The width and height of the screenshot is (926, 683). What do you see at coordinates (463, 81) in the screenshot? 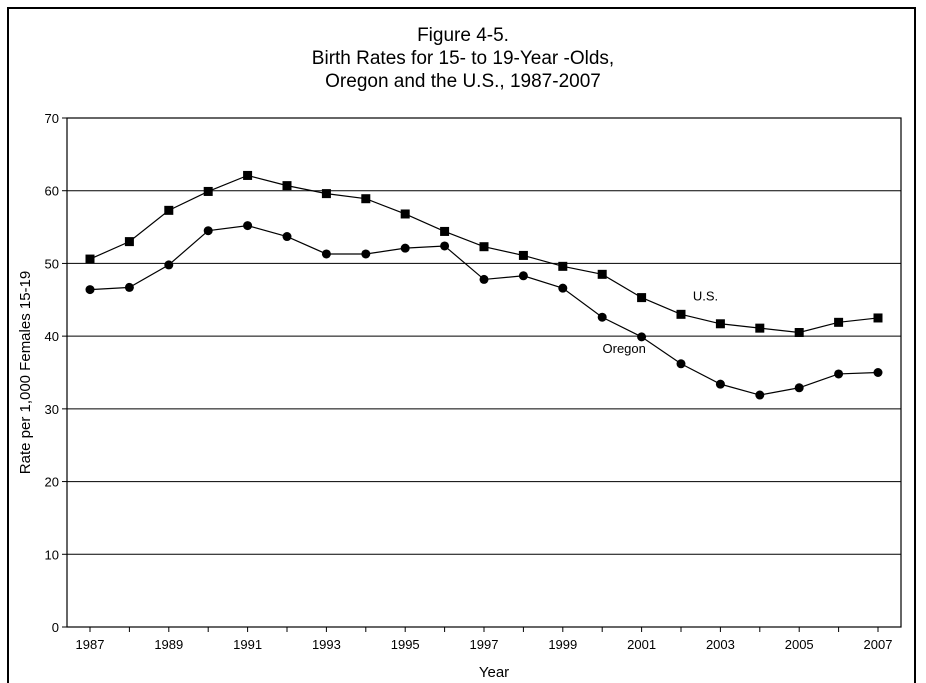
I see `chart-title-line-3: Oregon and the U.S., 1987-2007` at bounding box center [463, 81].